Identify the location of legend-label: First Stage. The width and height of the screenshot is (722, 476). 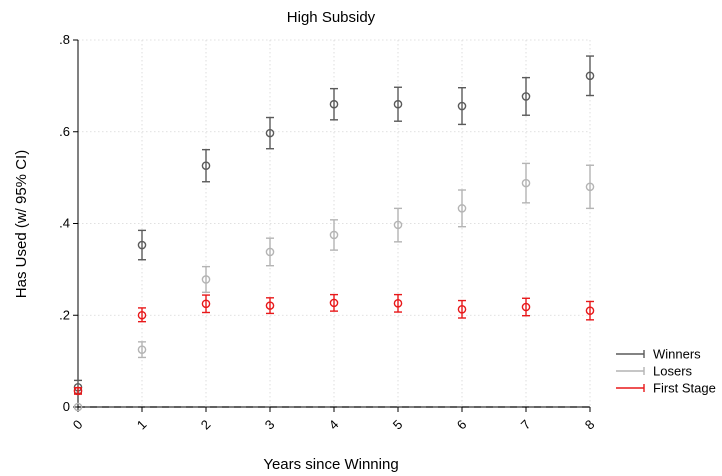
(684, 388).